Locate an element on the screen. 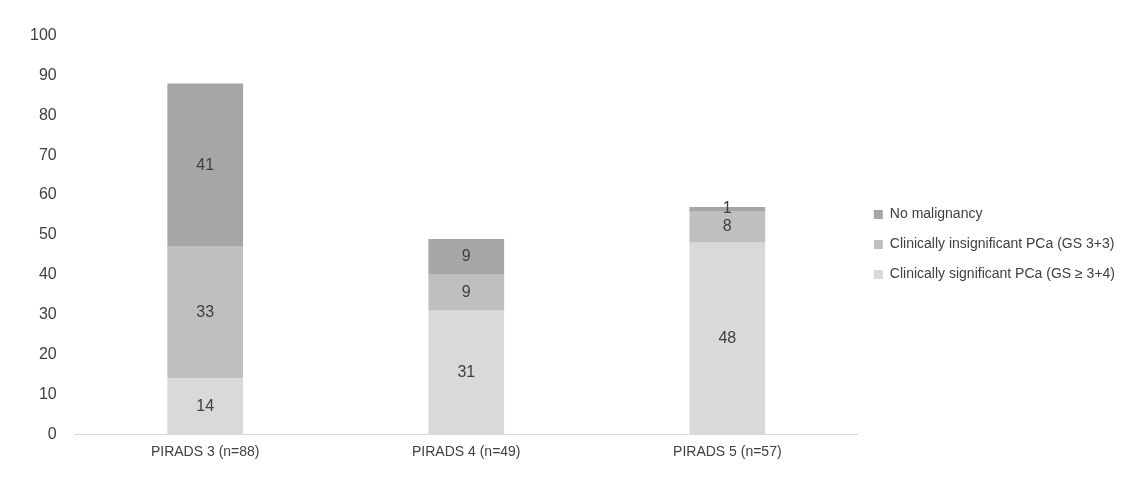 This screenshot has width=1143, height=483. y-tick-label: 50 is located at coordinates (47, 234).